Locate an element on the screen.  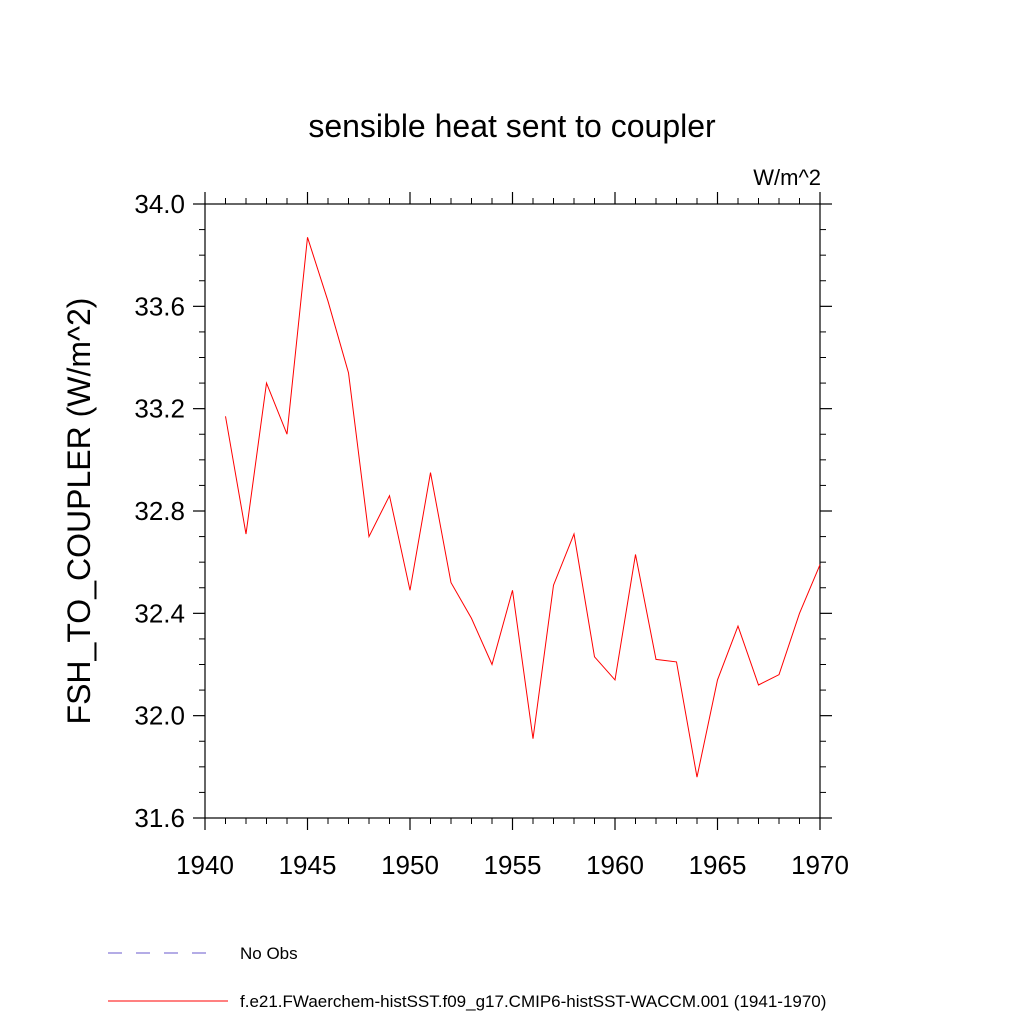
chart-title: sensible heat sent to coupler is located at coordinates (512, 126).